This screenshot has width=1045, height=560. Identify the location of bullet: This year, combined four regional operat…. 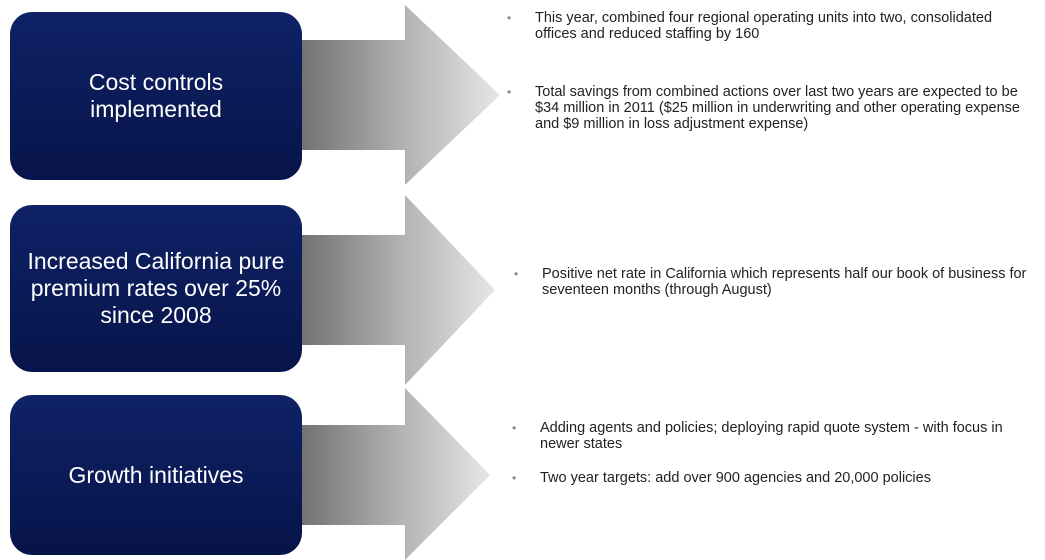
(765, 26).